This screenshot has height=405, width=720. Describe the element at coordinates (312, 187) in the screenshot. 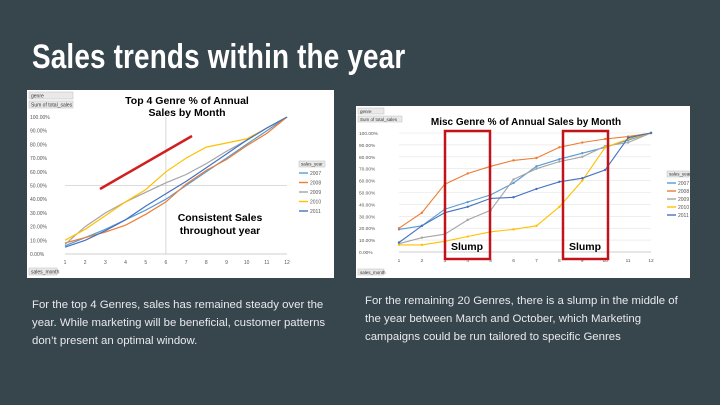

I see `legend: sales_year 2007 2008 2009 2010 2011` at that location.